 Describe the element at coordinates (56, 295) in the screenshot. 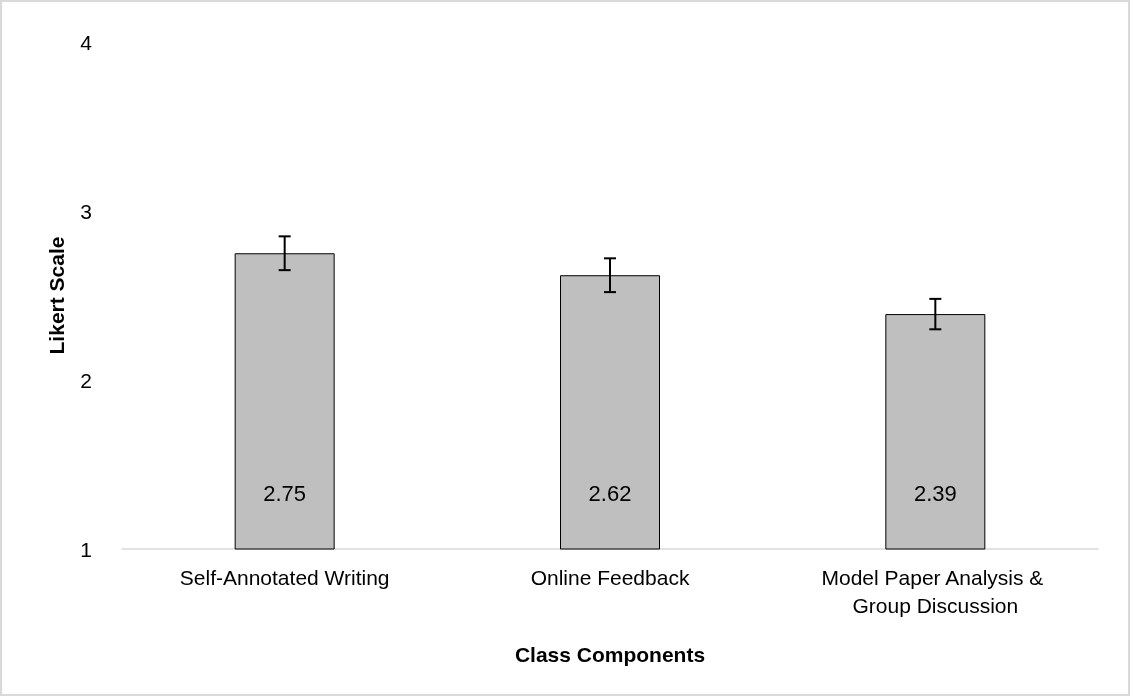

I see `y-axis-title: Likert Scale` at that location.